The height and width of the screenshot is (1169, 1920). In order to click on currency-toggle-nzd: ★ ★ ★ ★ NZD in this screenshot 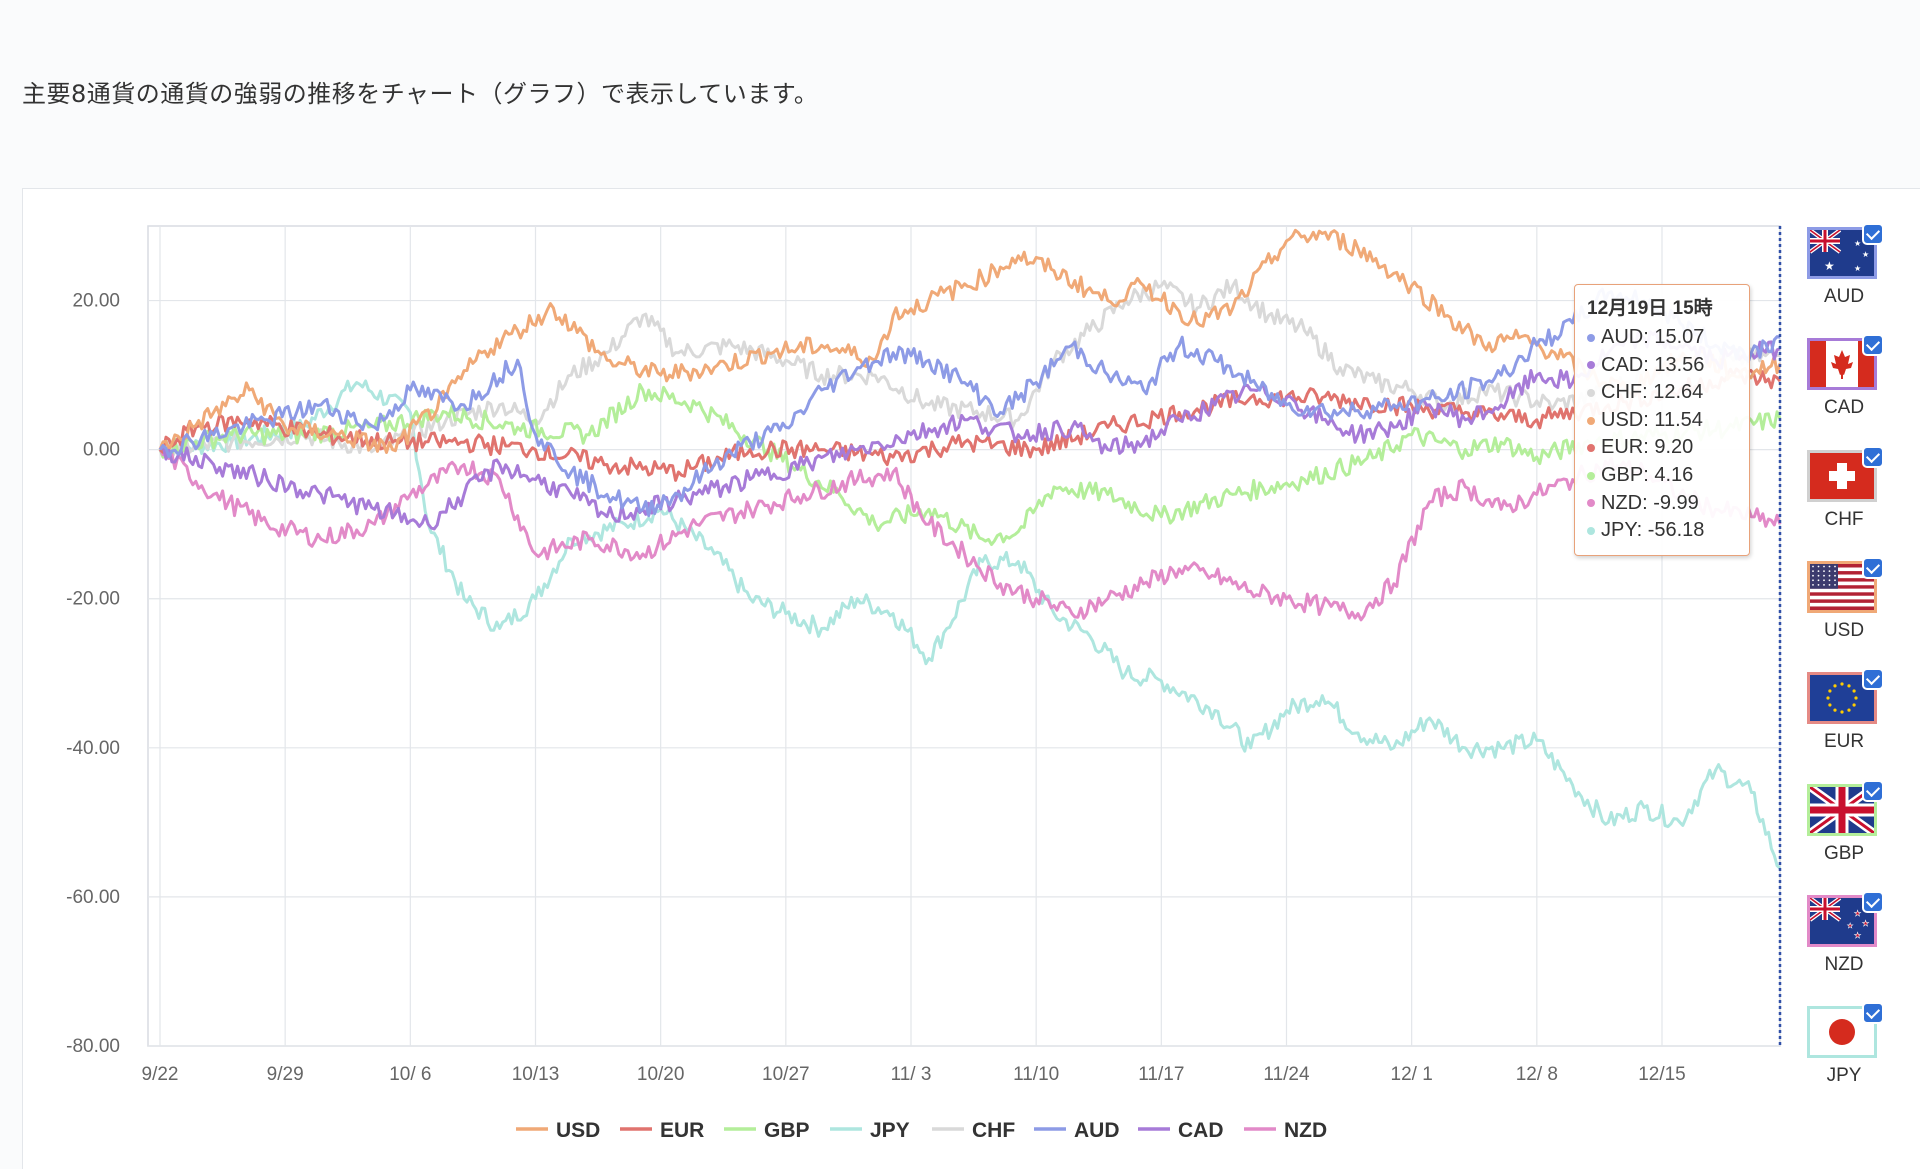, I will do `click(1844, 941)`.